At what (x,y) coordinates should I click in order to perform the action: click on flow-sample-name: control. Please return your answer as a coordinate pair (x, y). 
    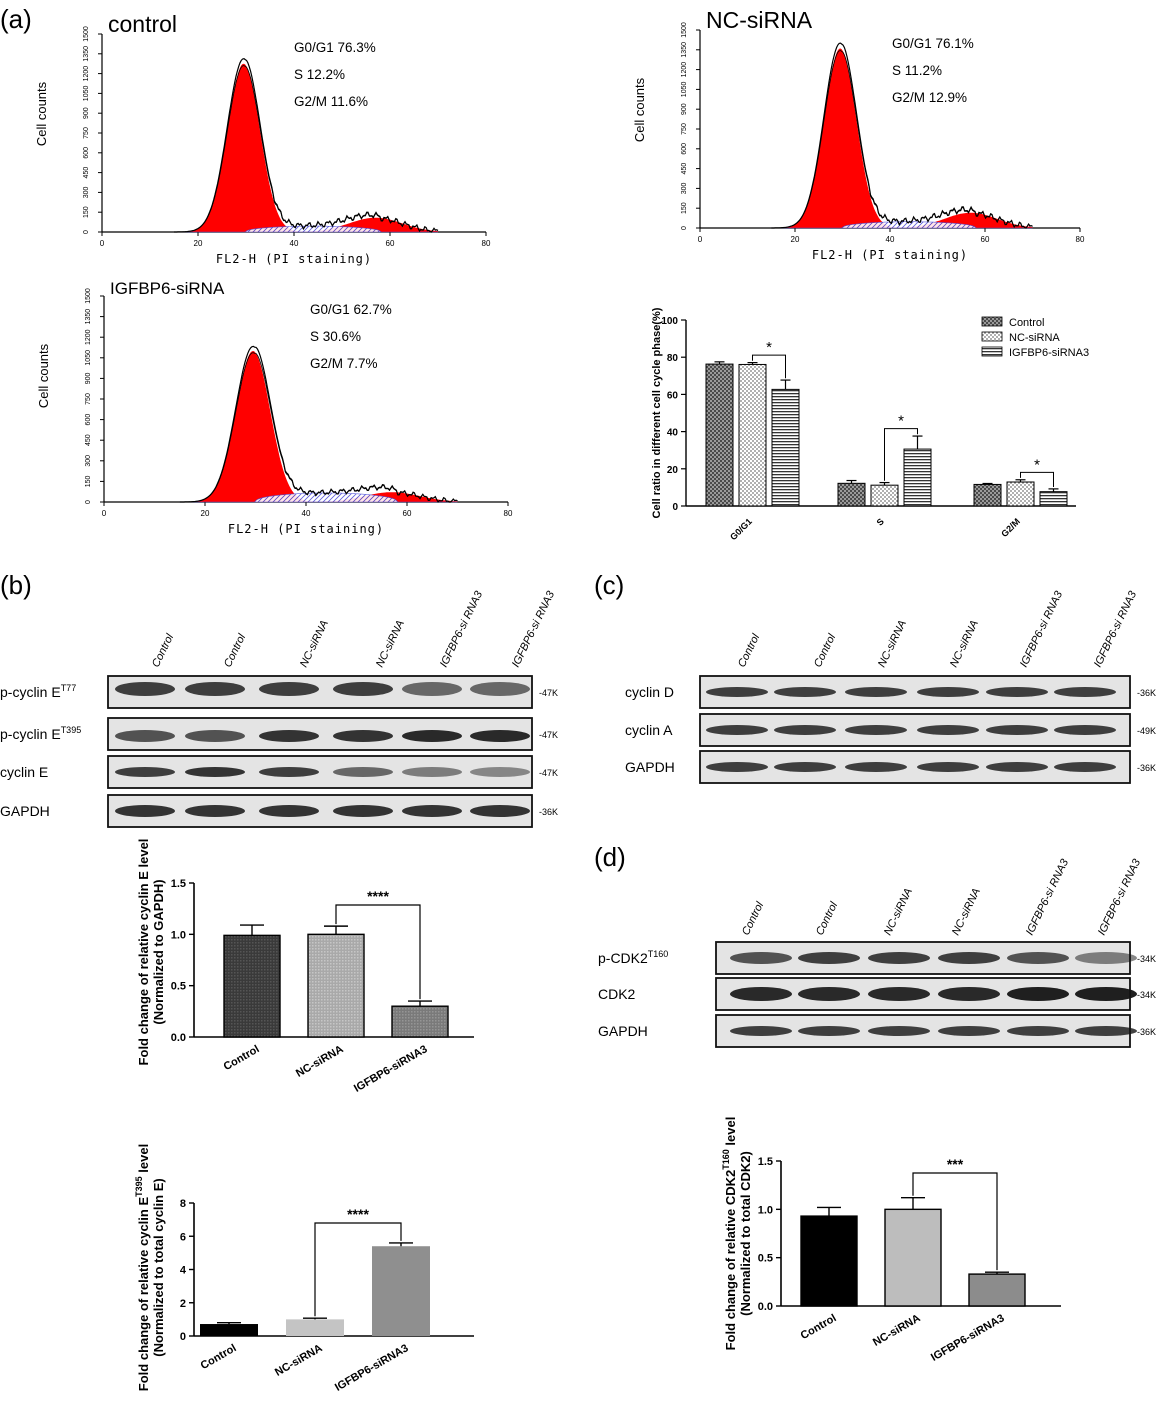
    Looking at the image, I should click on (142, 24).